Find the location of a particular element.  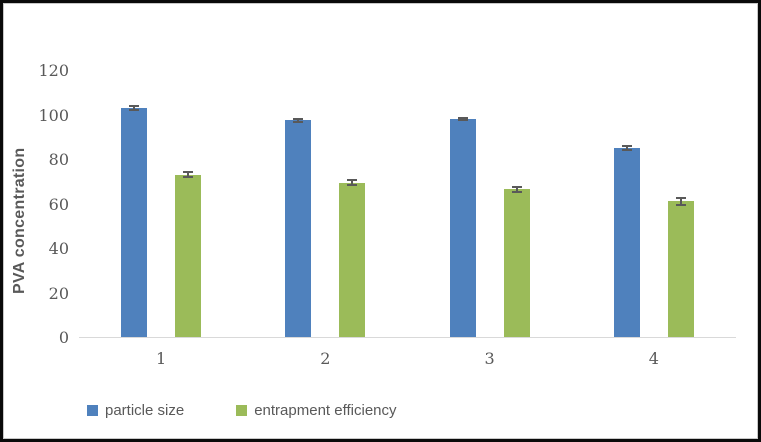

y-tick-60: 60 is located at coordinates (58, 204).